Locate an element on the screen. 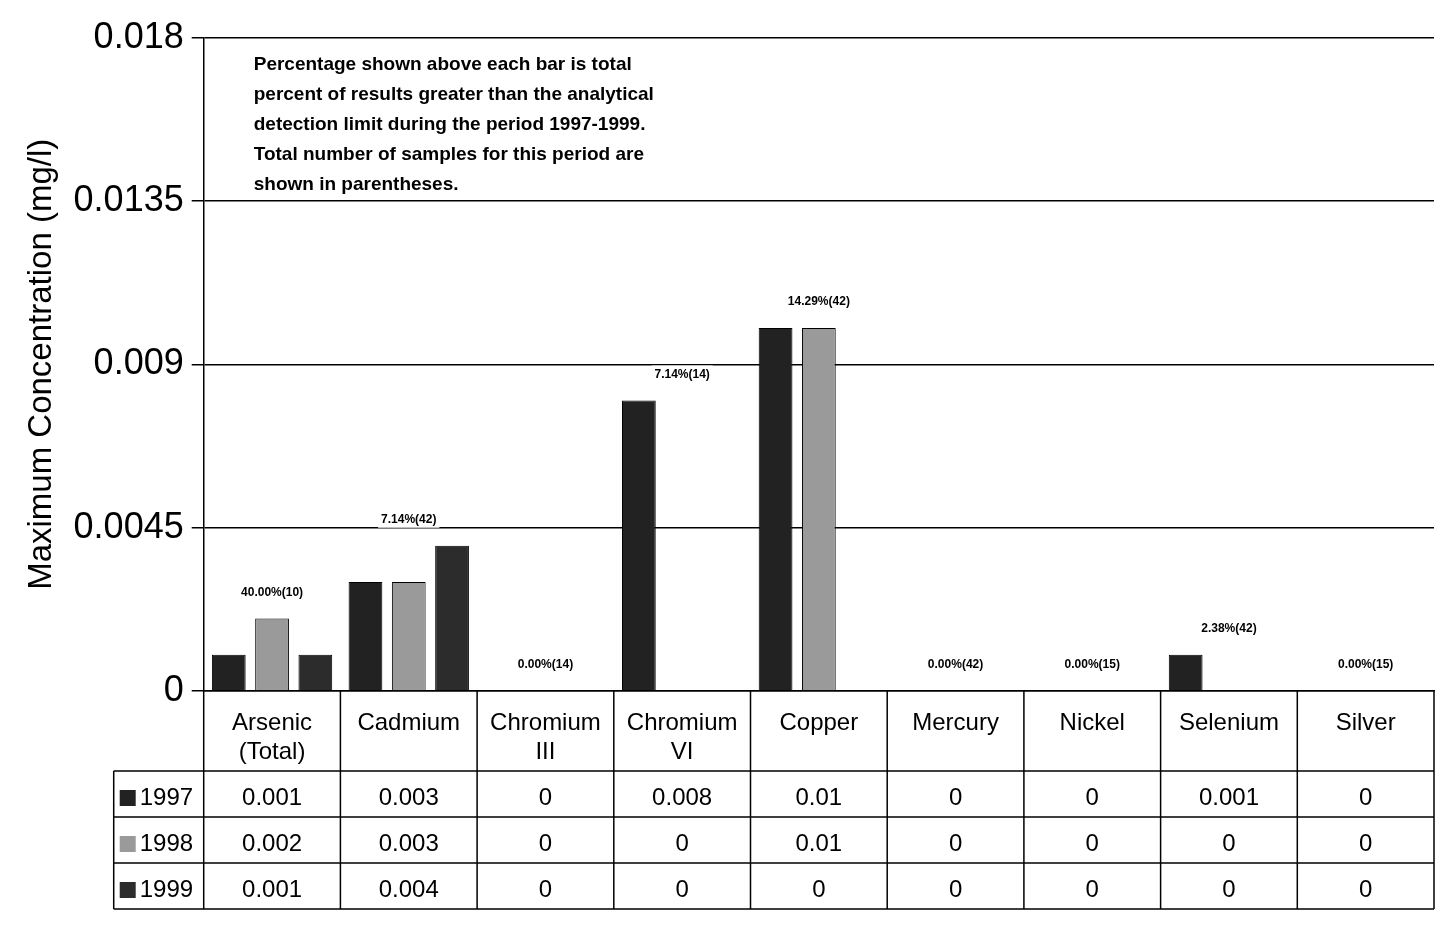  y-tick-label: 0 is located at coordinates (173, 688).